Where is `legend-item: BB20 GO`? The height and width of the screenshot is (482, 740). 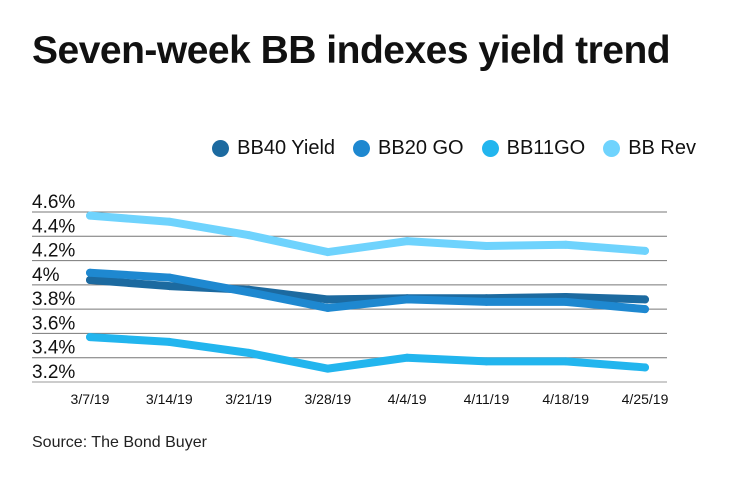
legend-item: BB20 GO is located at coordinates (408, 148).